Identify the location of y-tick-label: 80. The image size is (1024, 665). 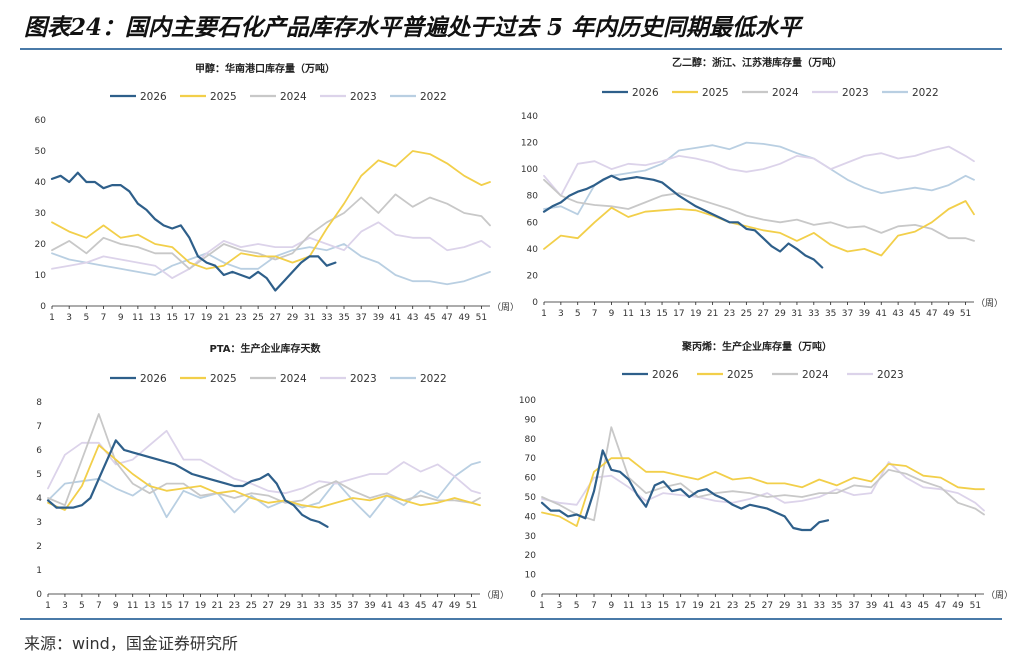
(533, 197).